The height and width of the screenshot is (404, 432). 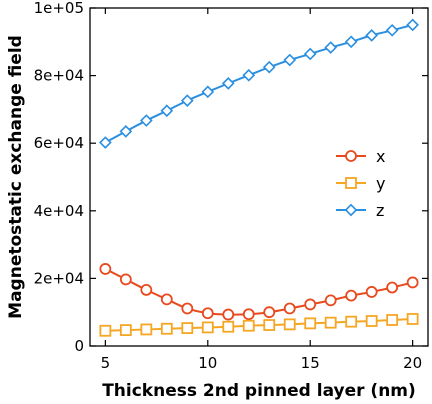 I want to click on x-tick-label: 15, so click(x=310, y=363).